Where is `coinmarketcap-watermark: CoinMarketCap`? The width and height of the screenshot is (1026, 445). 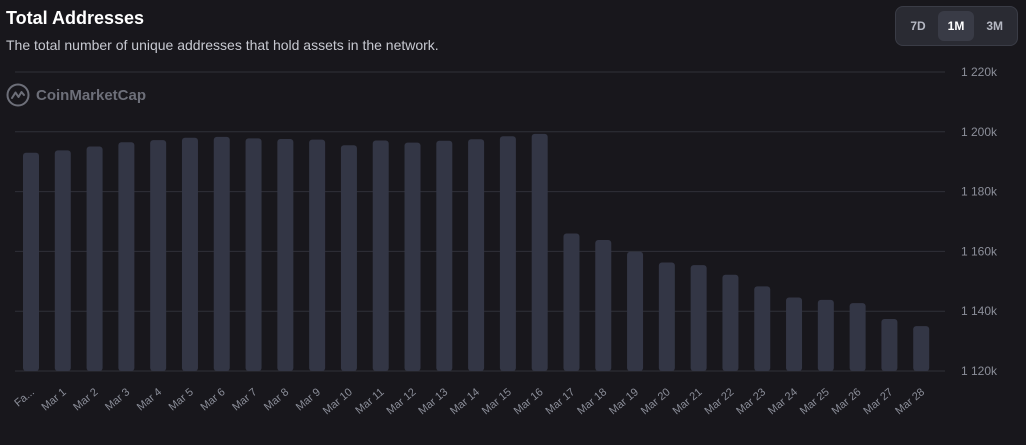 coinmarketcap-watermark: CoinMarketCap is located at coordinates (76, 95).